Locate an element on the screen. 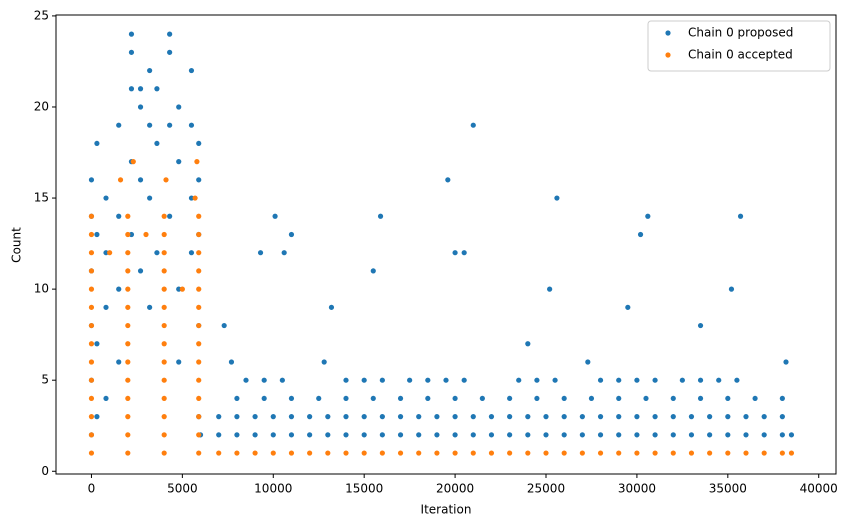  x-tick-label: 25000 is located at coordinates (546, 489).